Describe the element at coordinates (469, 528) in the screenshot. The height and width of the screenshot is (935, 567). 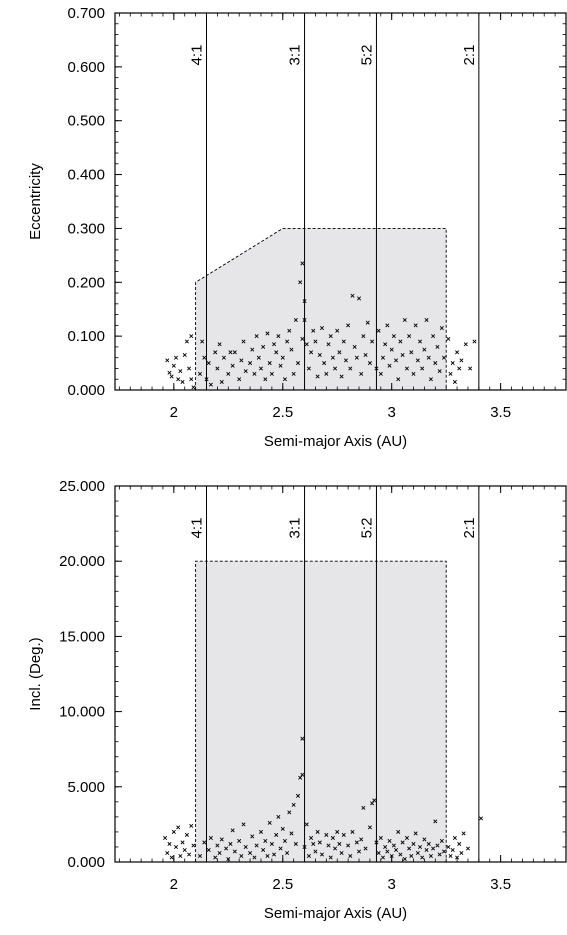
I see `resonance-label: 2:1` at that location.